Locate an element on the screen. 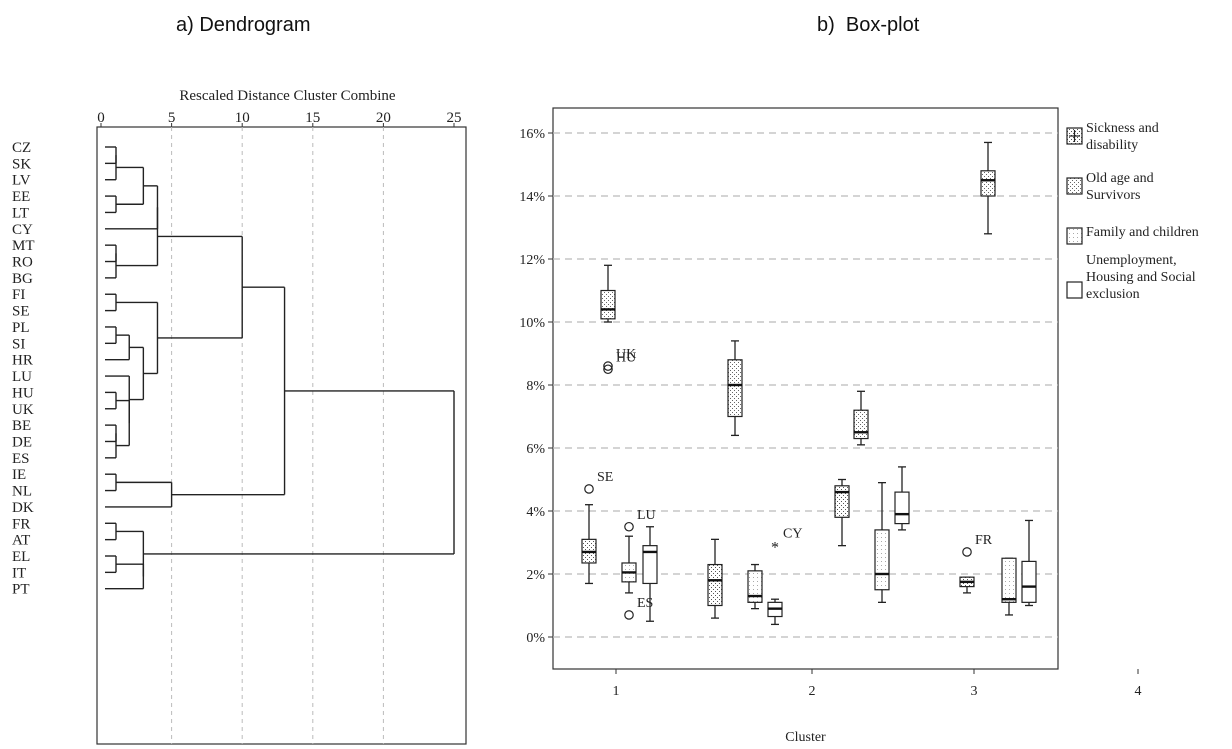 This screenshot has width=1232, height=749. dendrogram-leaf-label: AT is located at coordinates (21, 541).